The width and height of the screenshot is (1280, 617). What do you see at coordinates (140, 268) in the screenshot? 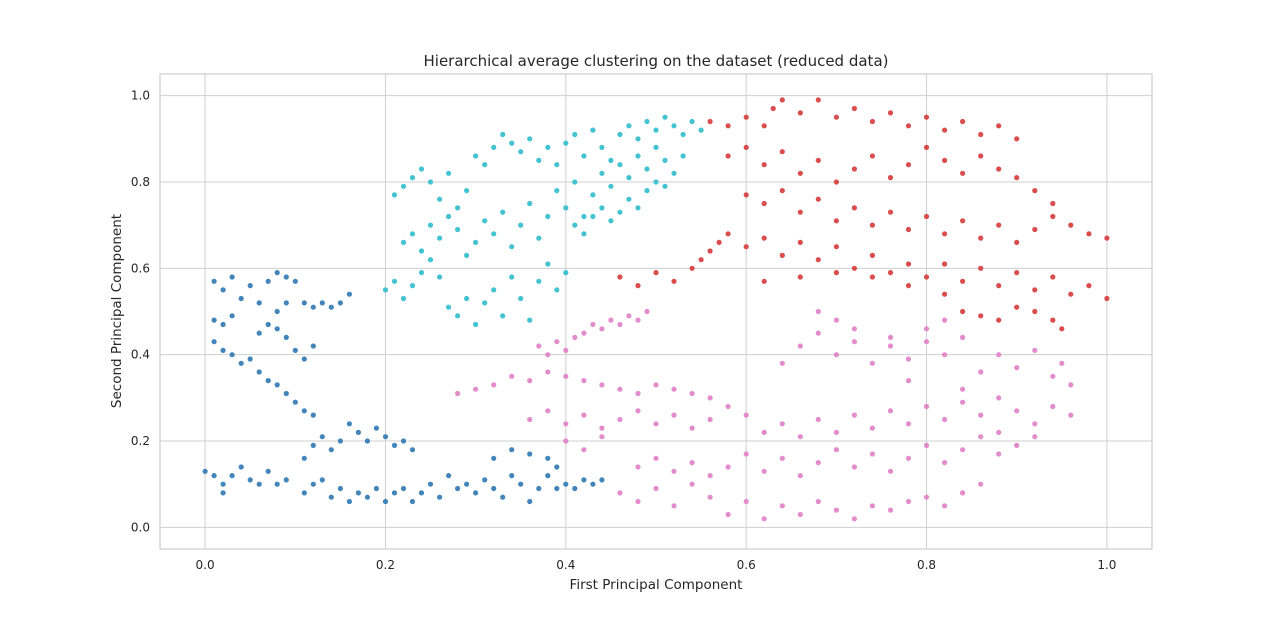
I see `y-tick-label: 0.6` at bounding box center [140, 268].